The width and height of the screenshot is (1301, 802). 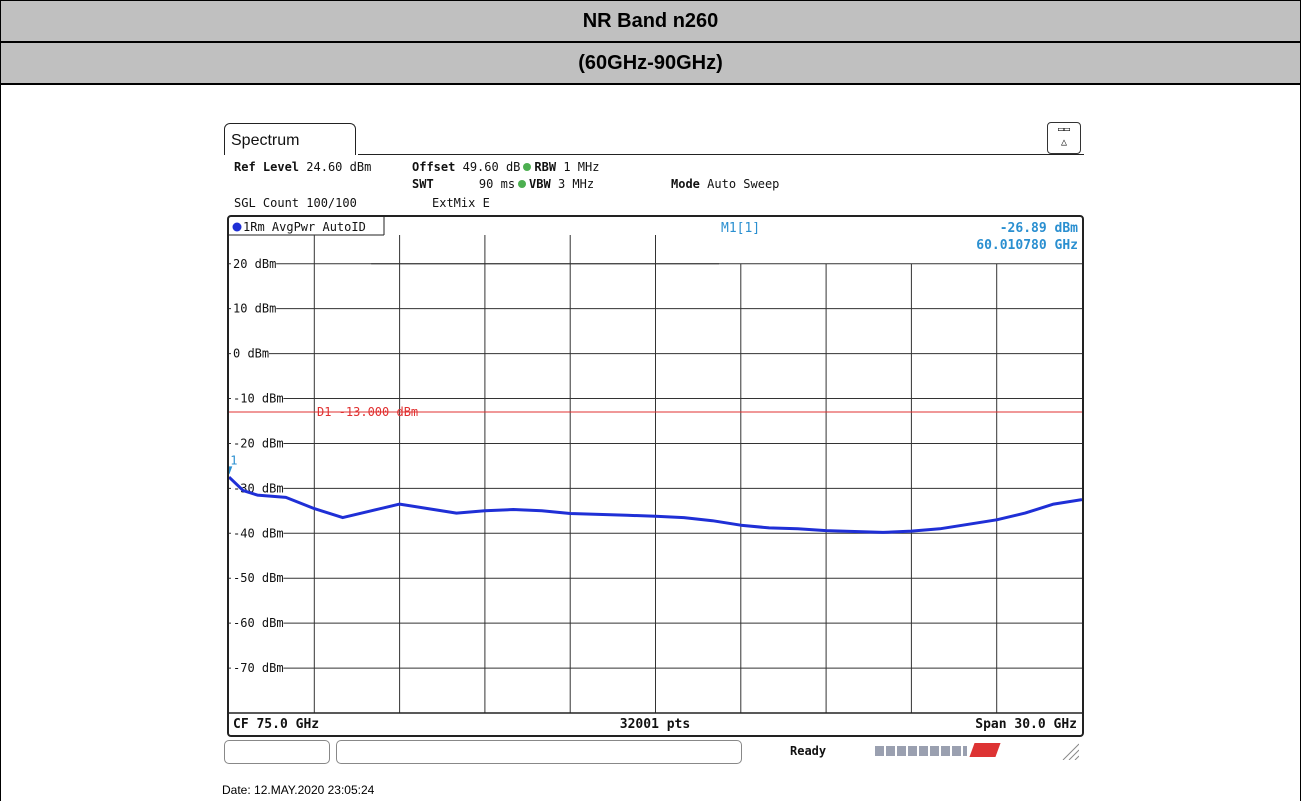 I want to click on offset-value: 49.60 dB, so click(x=491, y=167).